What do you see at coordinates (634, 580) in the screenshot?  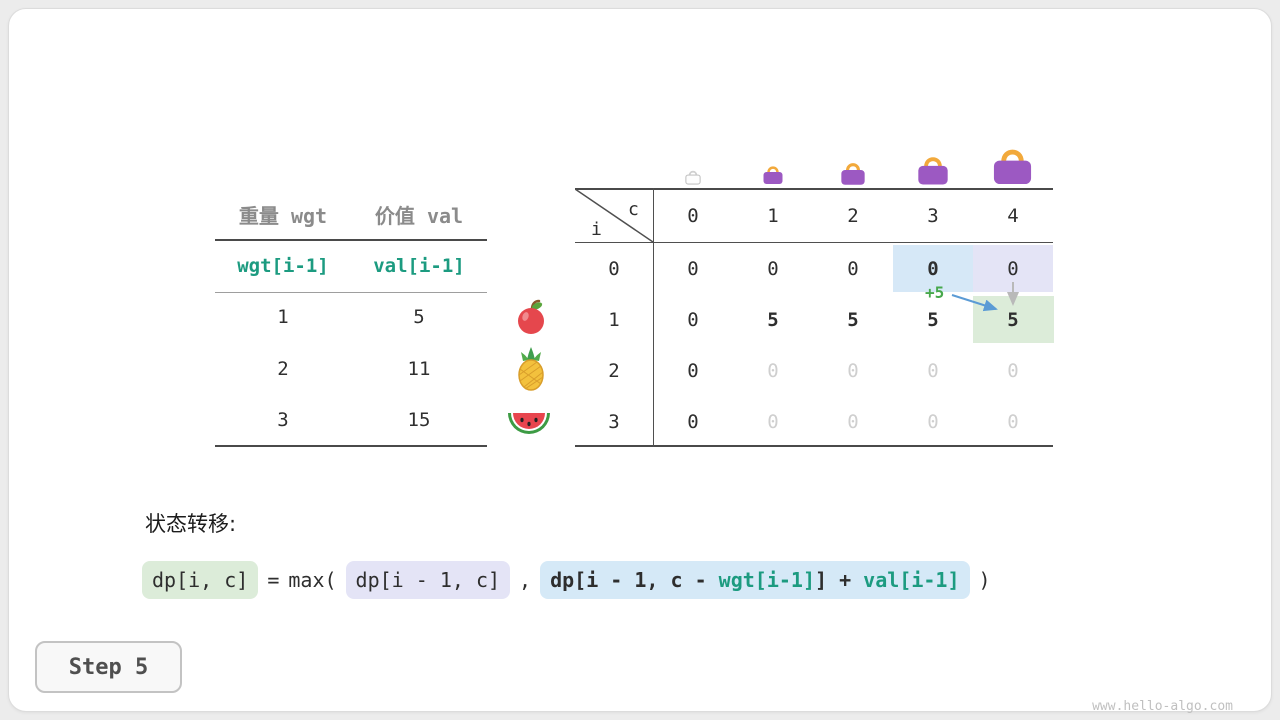 I see `formula-arg2-part: dp[i - 1, c -` at bounding box center [634, 580].